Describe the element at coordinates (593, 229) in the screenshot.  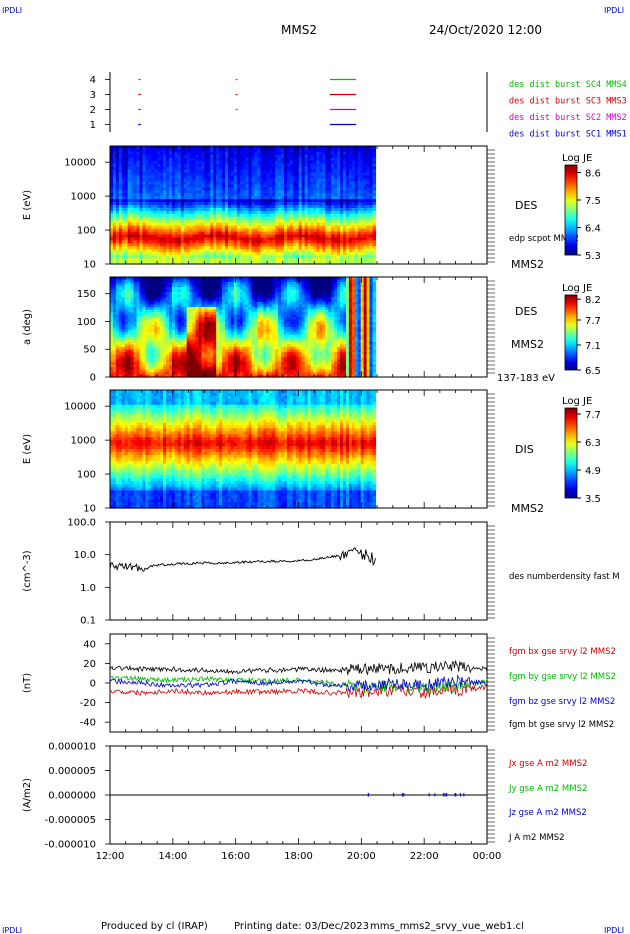
I see `des_energy-colorbar-tick: 6.4` at that location.